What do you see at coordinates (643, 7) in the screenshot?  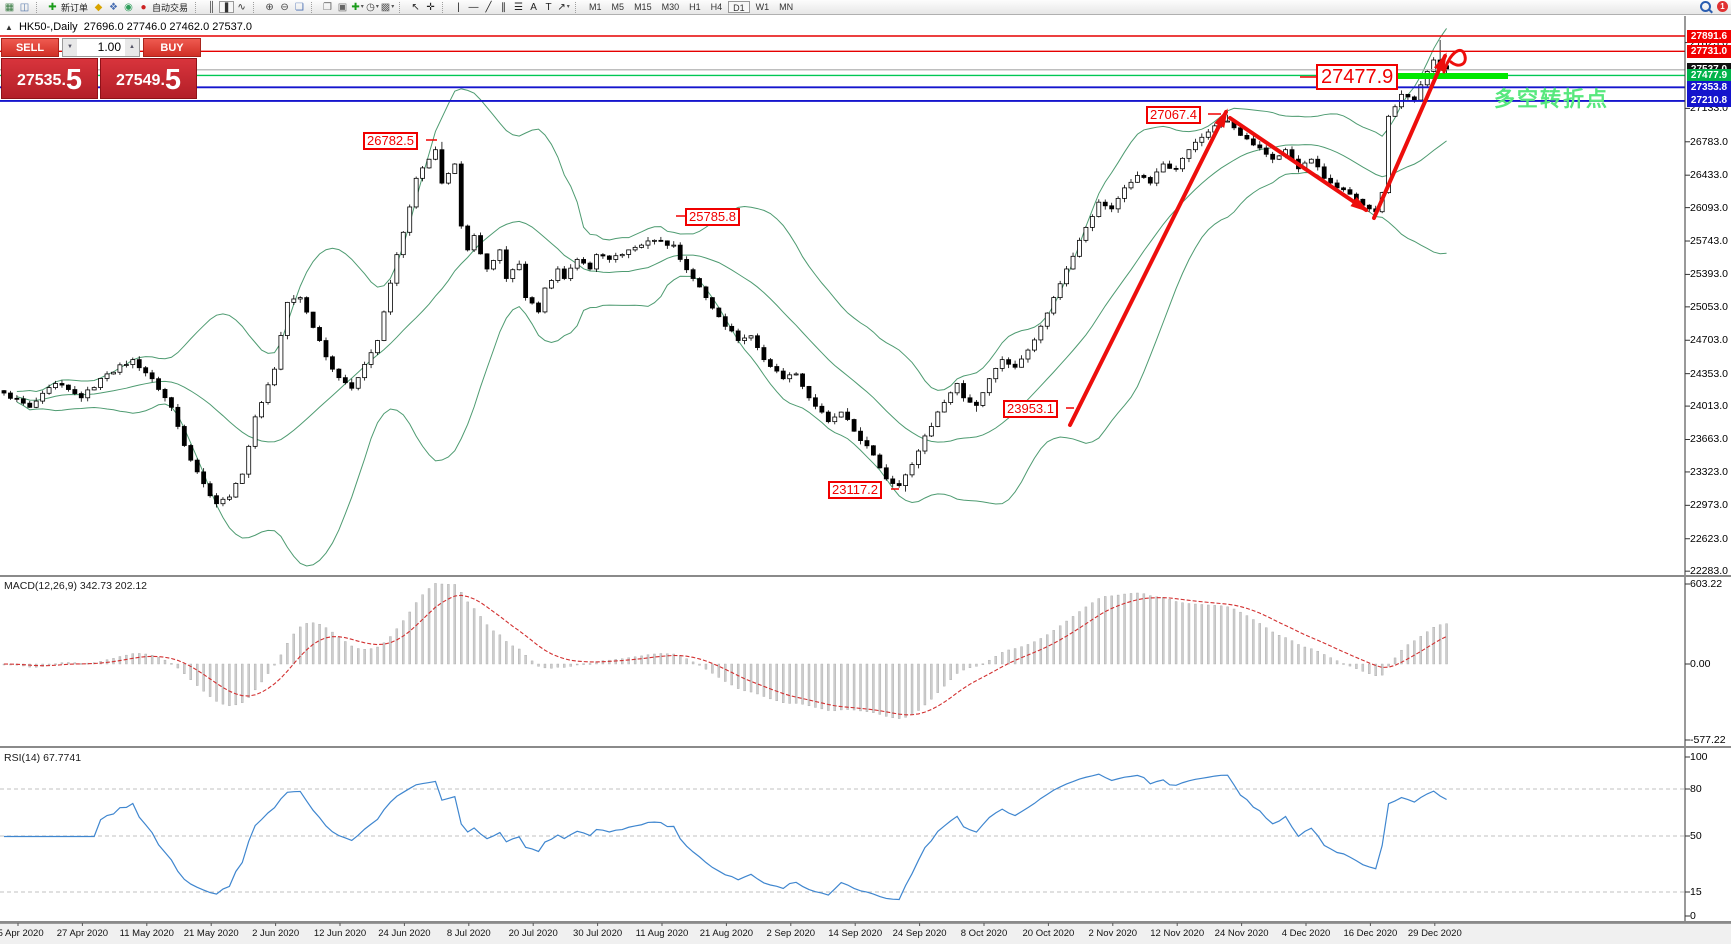 I see `timeframe-button-m15: M15` at bounding box center [643, 7].